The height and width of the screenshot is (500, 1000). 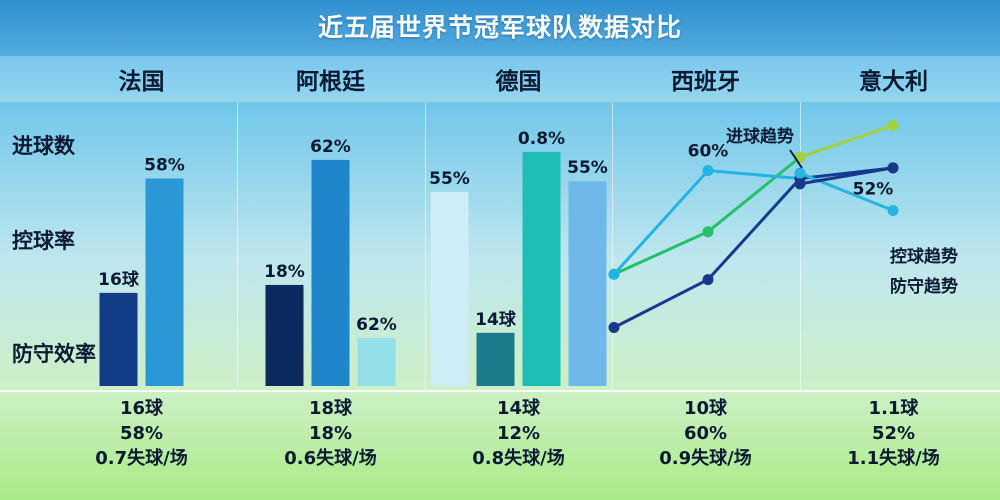 What do you see at coordinates (54, 354) in the screenshot?
I see `row-label-defense: 防守效率` at bounding box center [54, 354].